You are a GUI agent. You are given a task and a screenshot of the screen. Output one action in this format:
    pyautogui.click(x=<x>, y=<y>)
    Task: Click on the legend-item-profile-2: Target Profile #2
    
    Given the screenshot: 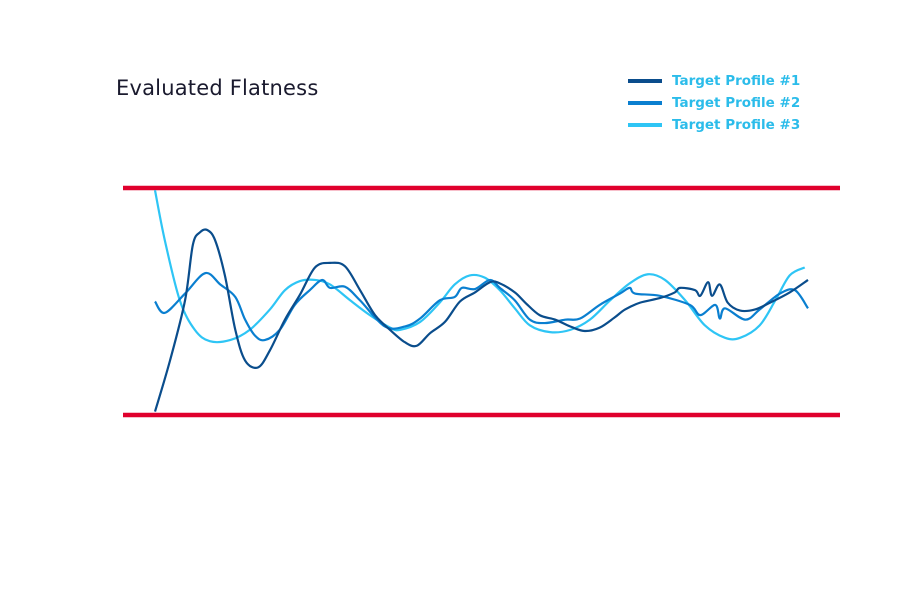 What is the action you would take?
    pyautogui.click(x=714, y=103)
    